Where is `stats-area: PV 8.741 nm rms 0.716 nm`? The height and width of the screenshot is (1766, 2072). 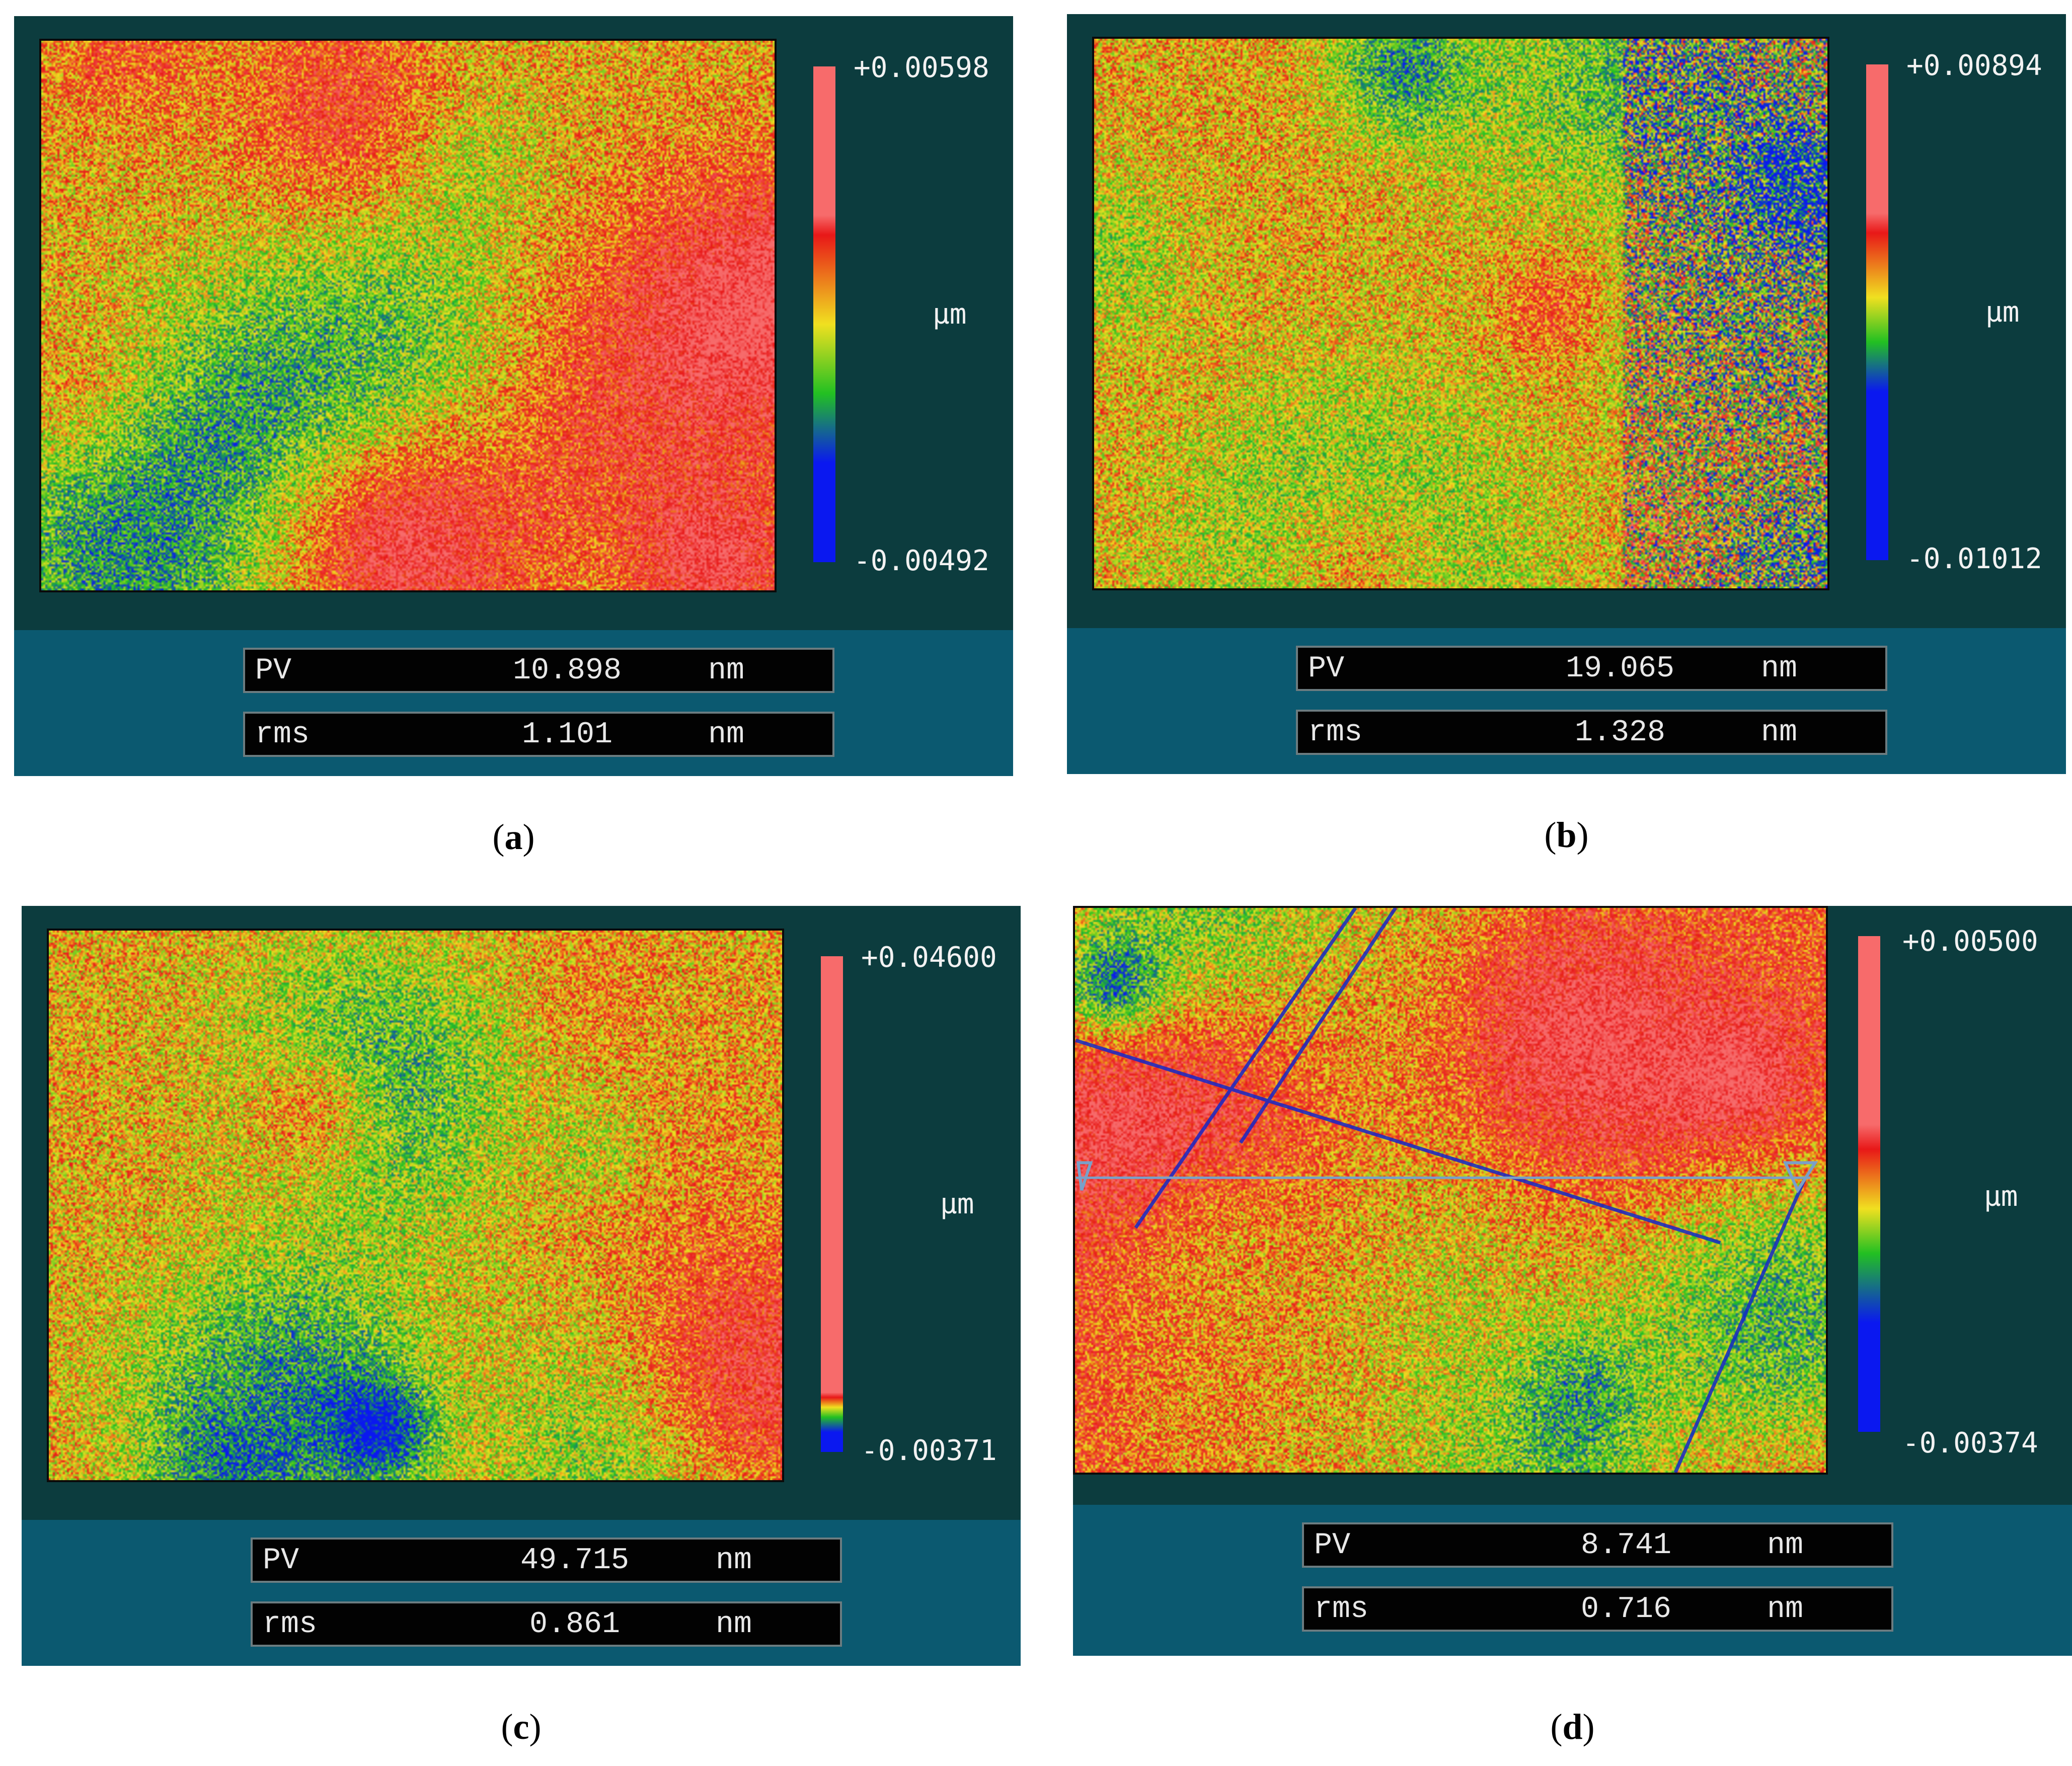
stats-area: PV 8.741 nm rms 0.716 nm is located at coordinates (1572, 1580).